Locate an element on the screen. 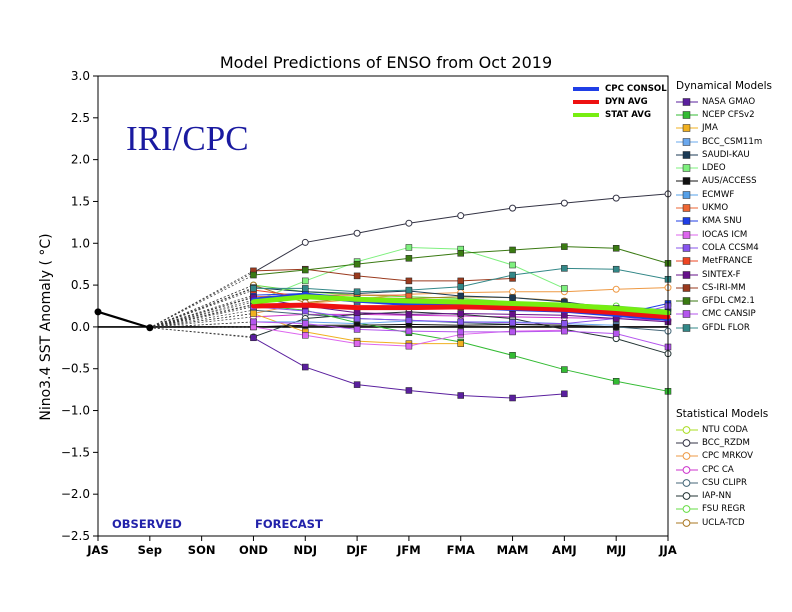 This screenshot has width=792, height=612. observed-point is located at coordinates (150, 328).